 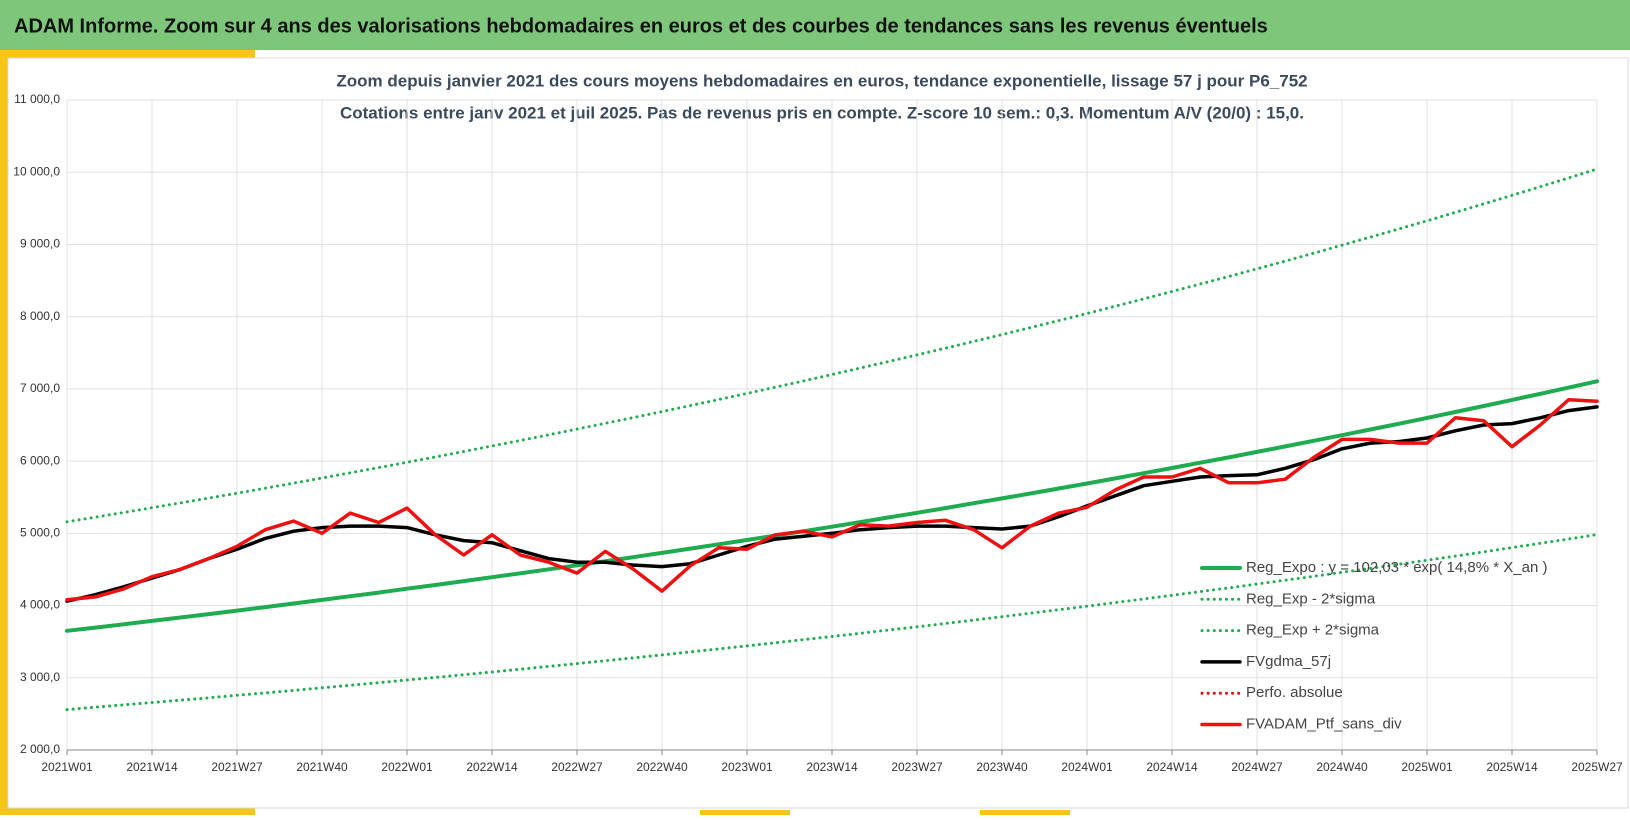 I want to click on x-tick-label: 2022W40, so click(x=662, y=767).